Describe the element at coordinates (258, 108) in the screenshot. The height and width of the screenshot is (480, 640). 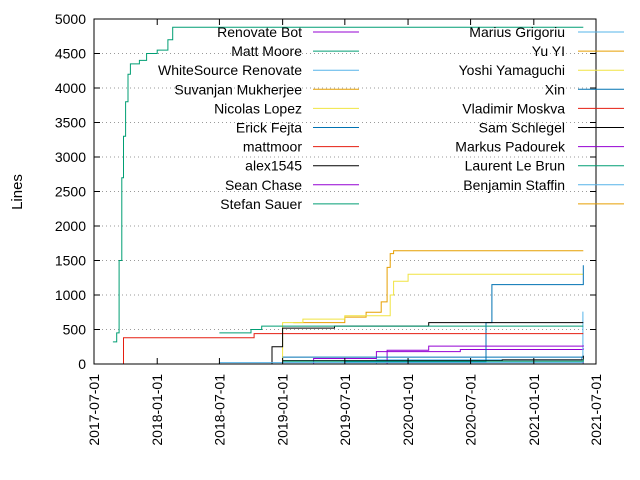
I see `legend-label: Nicolas Lopez` at that location.